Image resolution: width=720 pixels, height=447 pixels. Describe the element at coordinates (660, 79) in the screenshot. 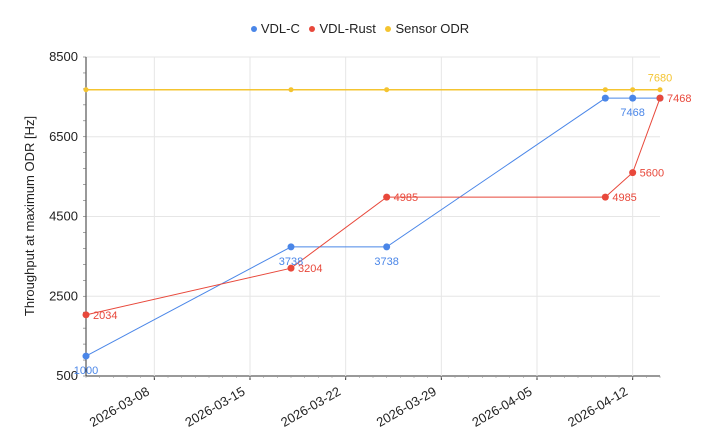

I see `data-label-sensor-odr: 7680` at that location.